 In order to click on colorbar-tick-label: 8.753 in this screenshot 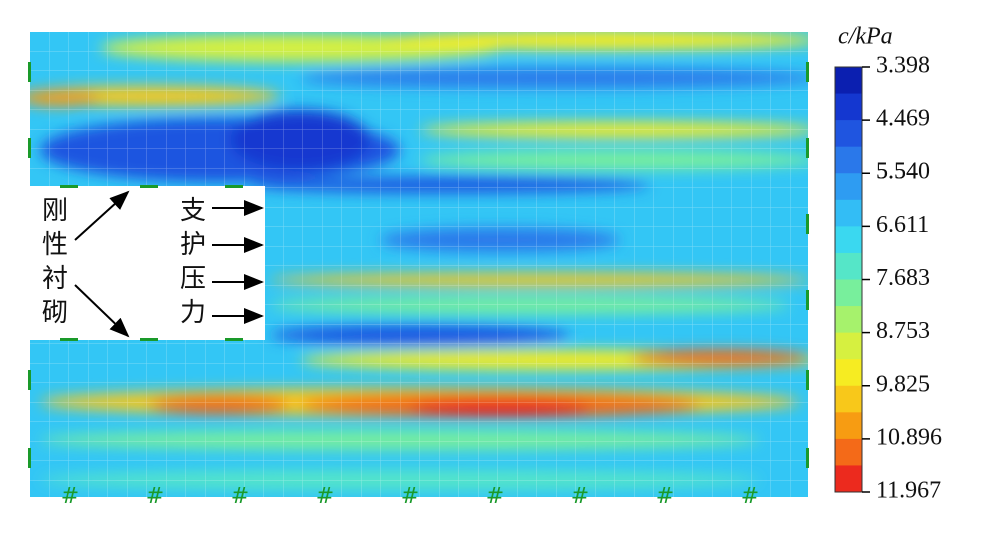, I will do `click(903, 331)`.